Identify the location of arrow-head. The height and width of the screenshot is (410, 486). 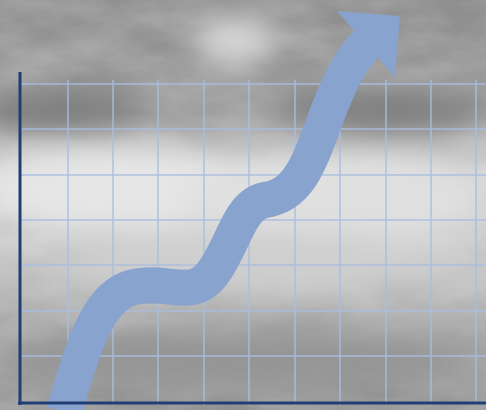
(368, 44).